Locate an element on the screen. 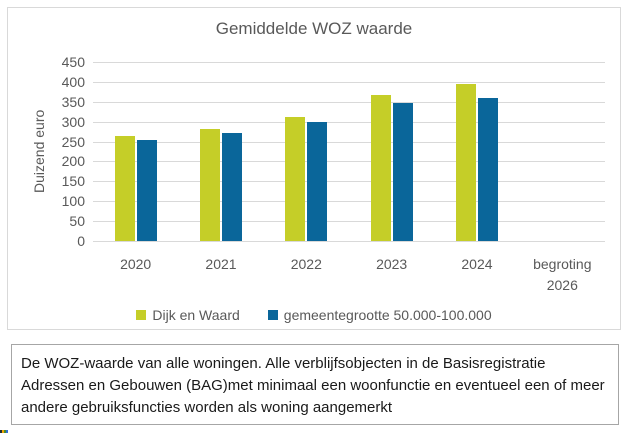  x-tick-label: 2020 is located at coordinates (136, 264).